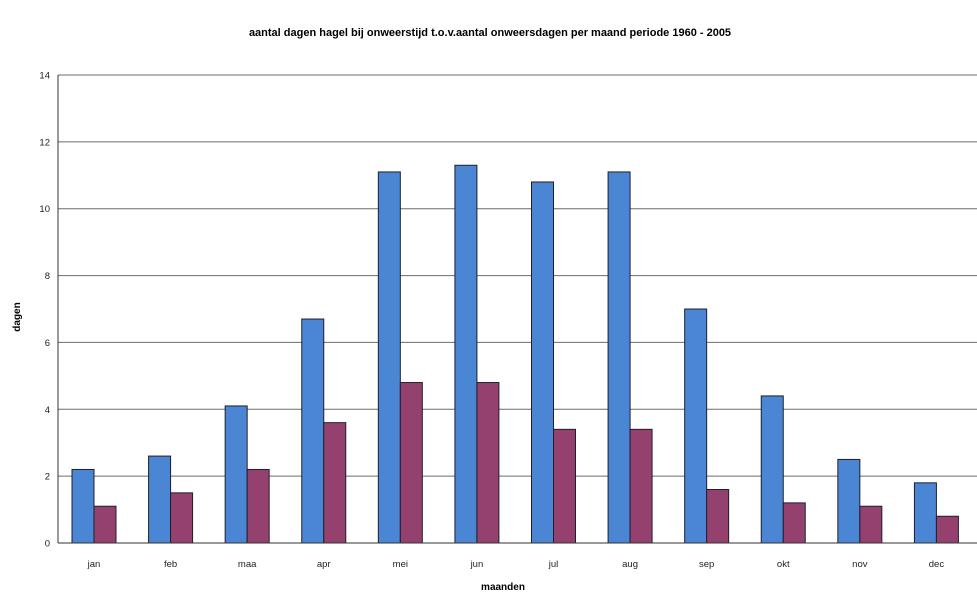  I want to click on y-tick-label: 0, so click(47, 544).